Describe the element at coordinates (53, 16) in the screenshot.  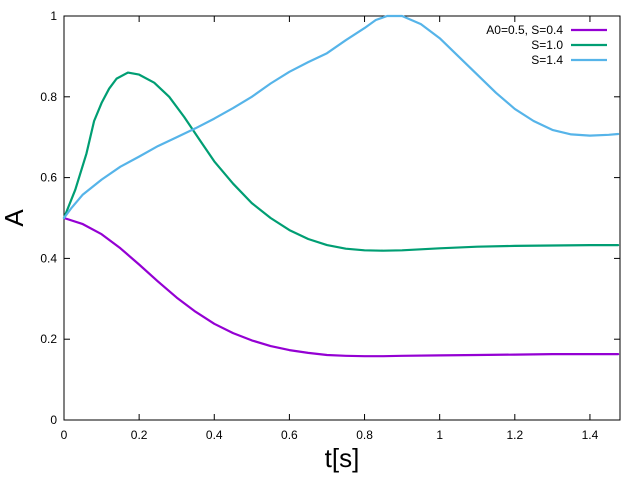
I see `y-tick-label: 1` at that location.